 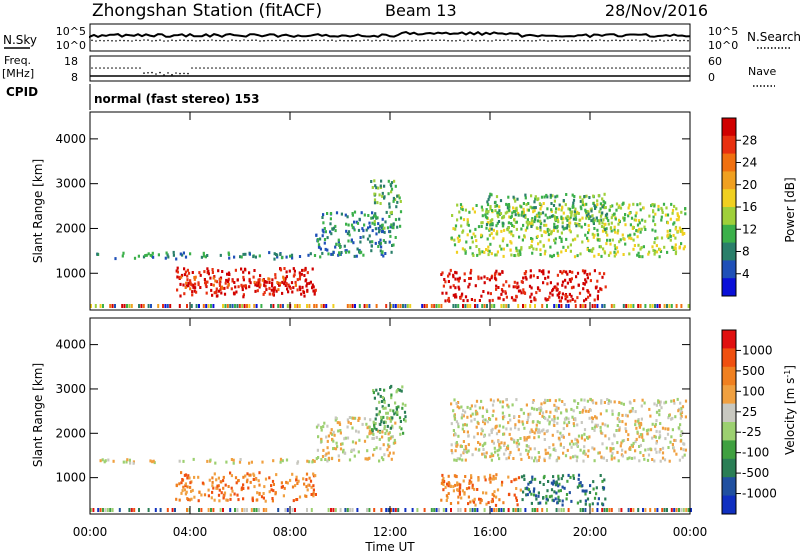 What do you see at coordinates (755, 453) in the screenshot?
I see `colorbar-tick-label: -100` at bounding box center [755, 453].